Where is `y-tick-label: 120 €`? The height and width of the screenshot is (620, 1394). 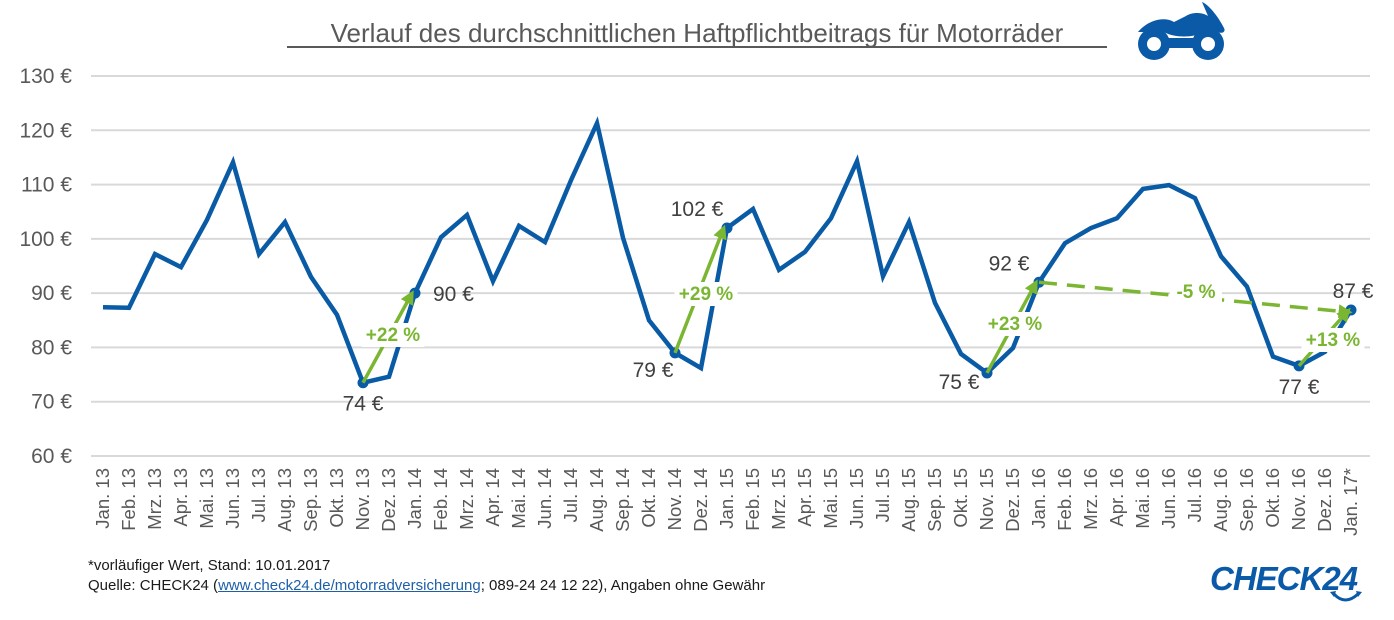 y-tick-label: 120 € is located at coordinates (45, 130).